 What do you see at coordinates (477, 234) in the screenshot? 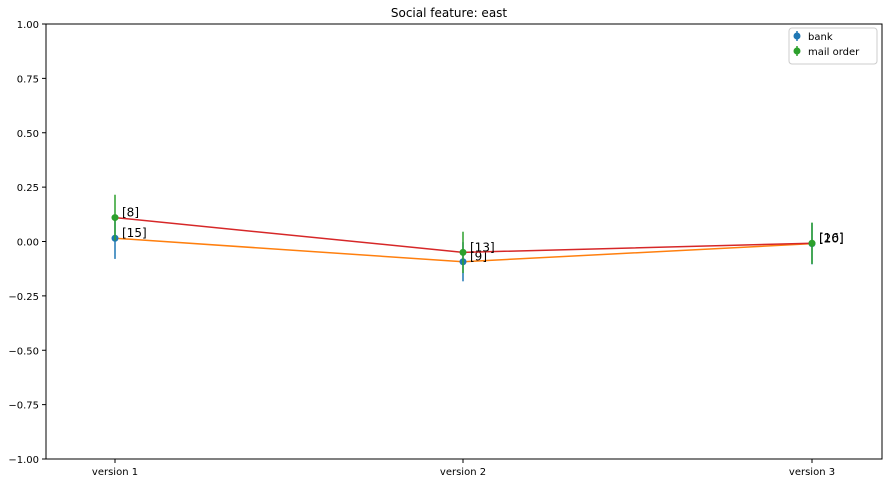
I see `series-mail-order: [8] [13] [16]` at bounding box center [477, 234].